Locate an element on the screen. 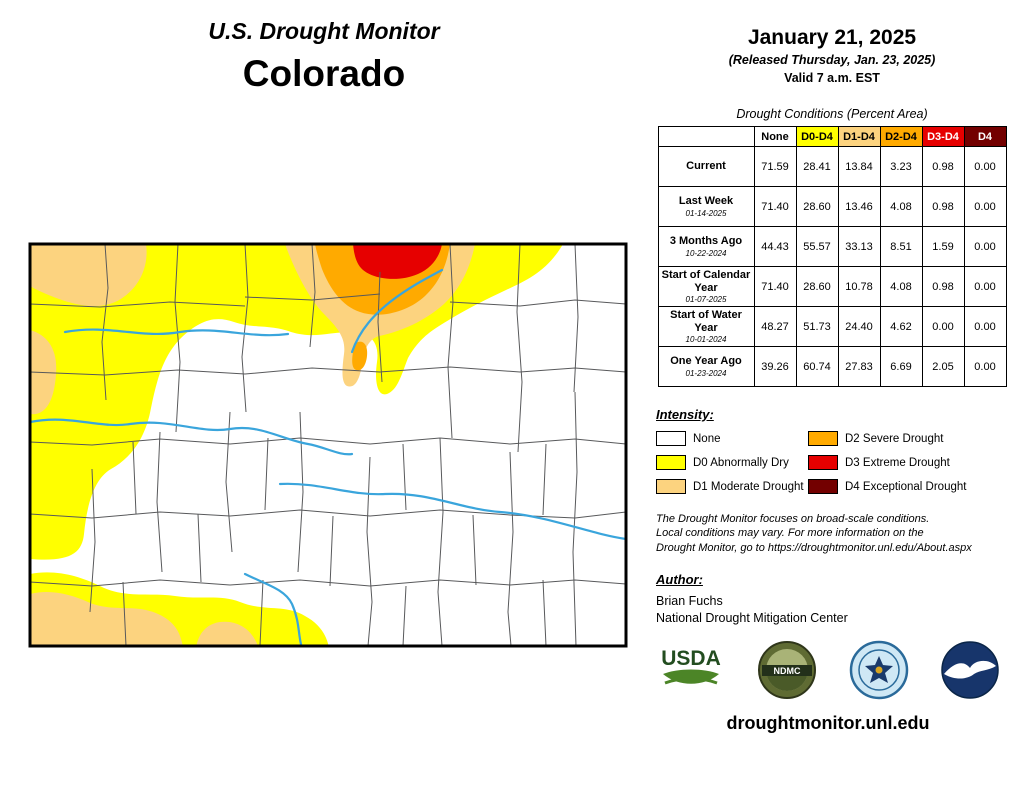  value-cell: 4.62 is located at coordinates (901, 326).